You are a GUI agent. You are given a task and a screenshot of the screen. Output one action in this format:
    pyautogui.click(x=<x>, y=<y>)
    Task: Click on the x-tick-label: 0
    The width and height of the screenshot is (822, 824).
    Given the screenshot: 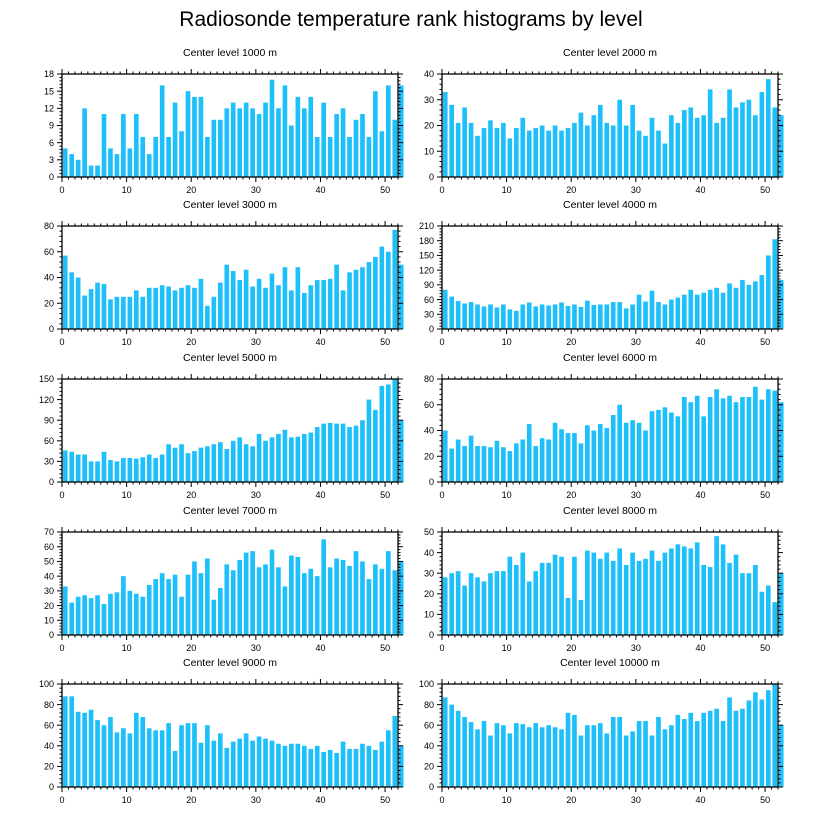 What is the action you would take?
    pyautogui.click(x=441, y=648)
    